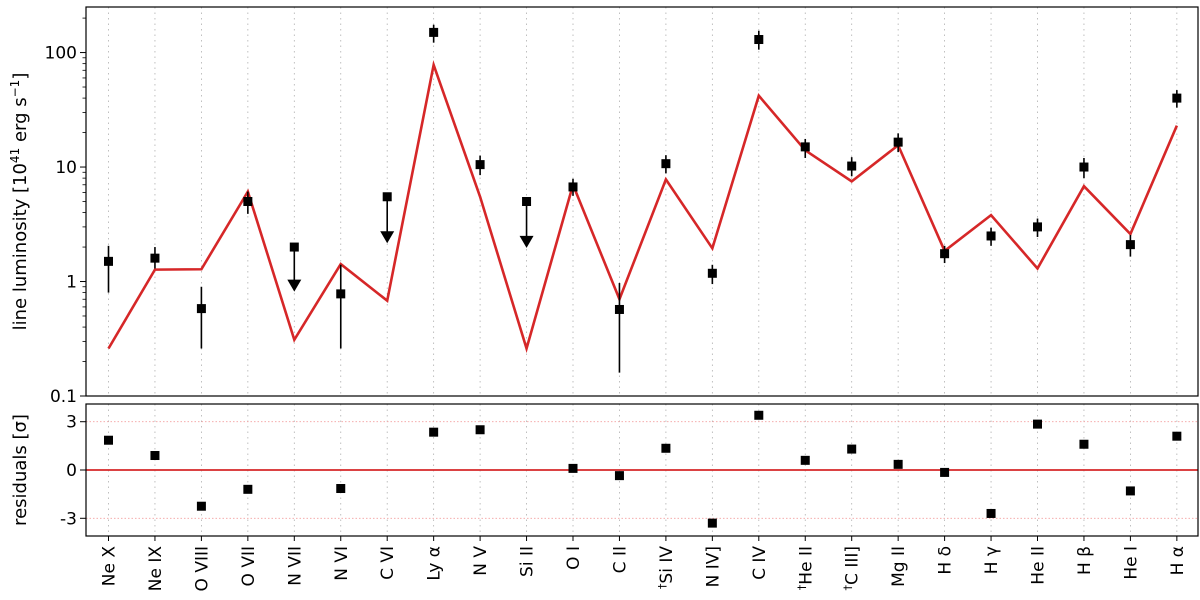 The image size is (1200, 600). Describe the element at coordinates (15, 89) in the screenshot. I see `ylabel-unit-exp: −1` at that location.